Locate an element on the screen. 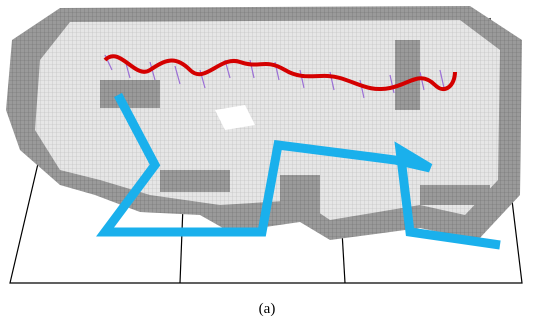 The height and width of the screenshot is (328, 534). flight-path is located at coordinates (280, 73).